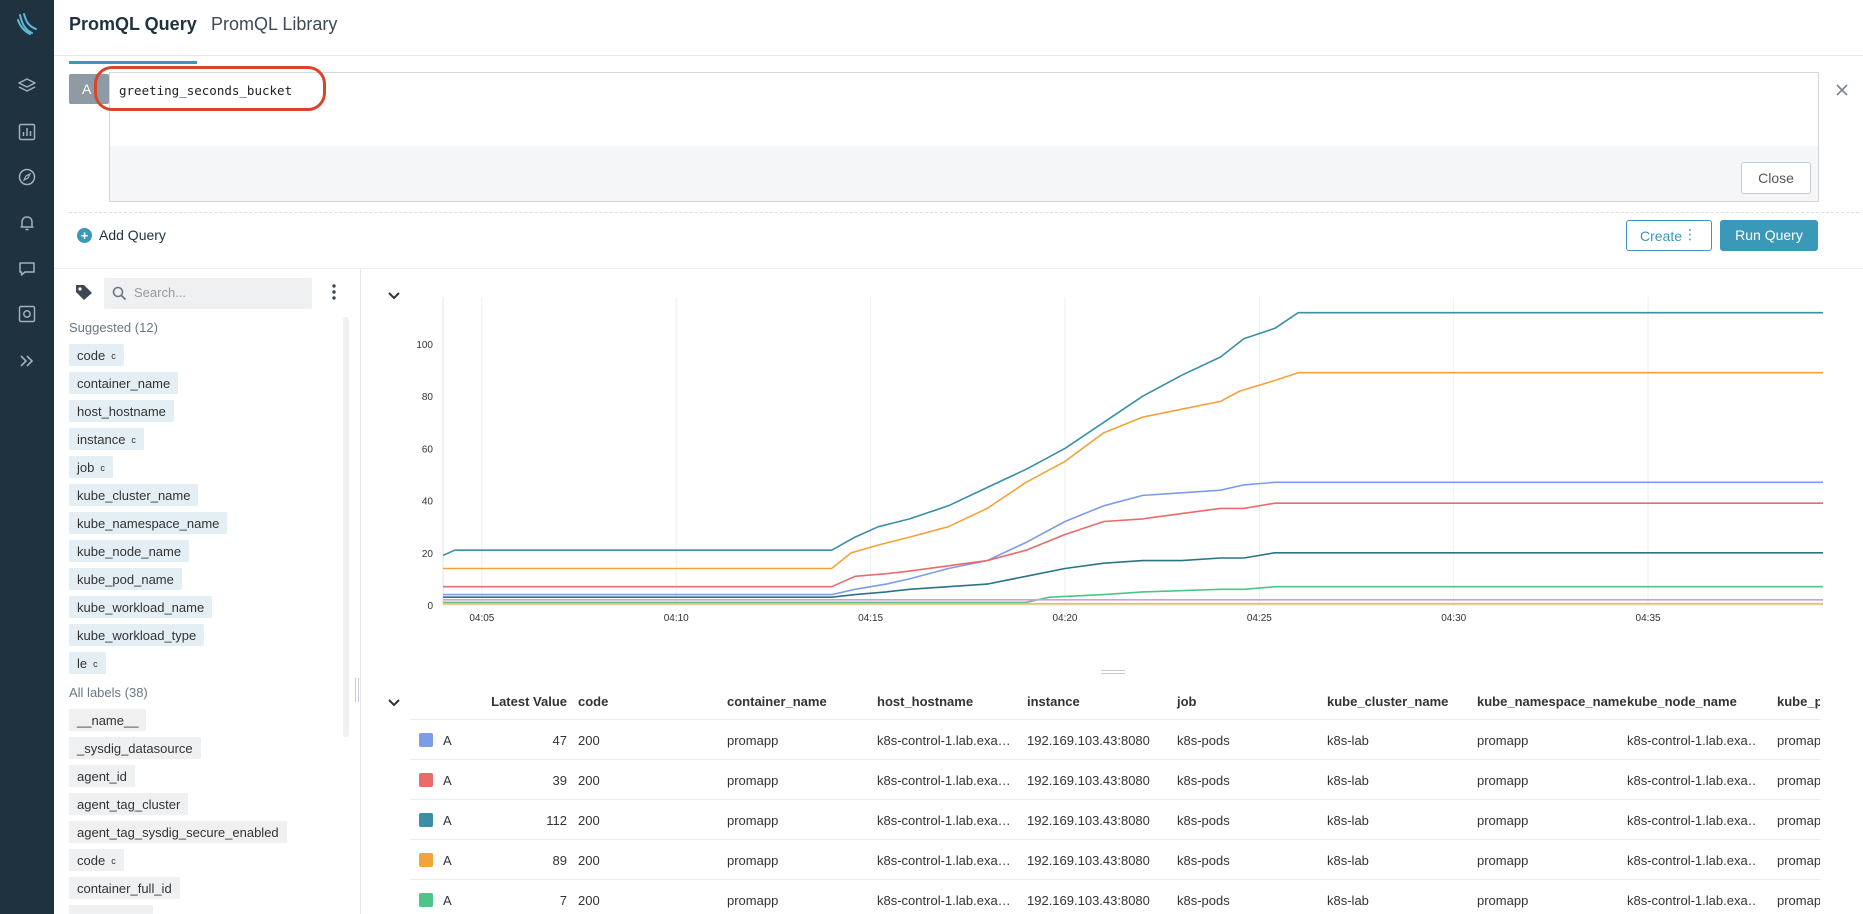 This screenshot has width=1863, height=914. What do you see at coordinates (394, 296) in the screenshot?
I see `chart-collapse-chevron-icon` at bounding box center [394, 296].